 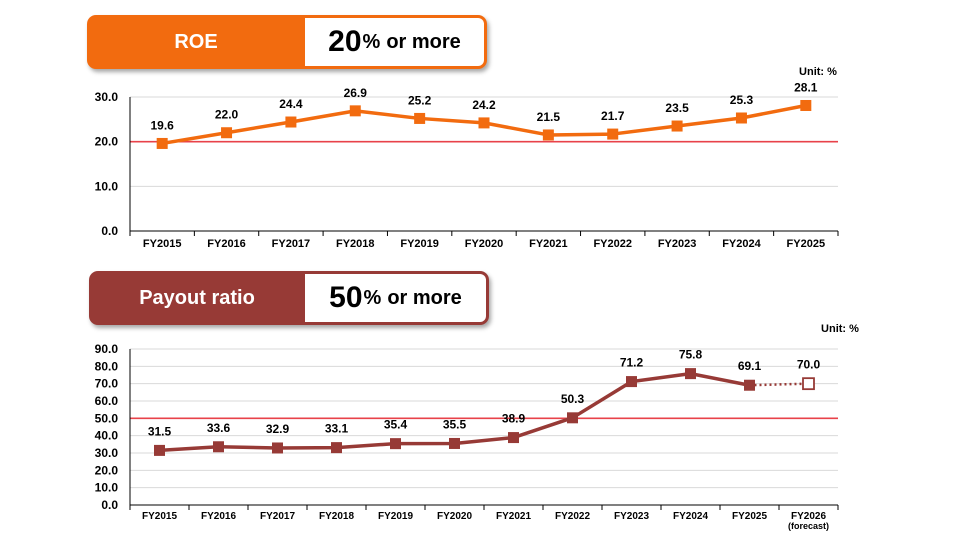 I want to click on roe-x-tick-label: FY2015, so click(x=162, y=244).